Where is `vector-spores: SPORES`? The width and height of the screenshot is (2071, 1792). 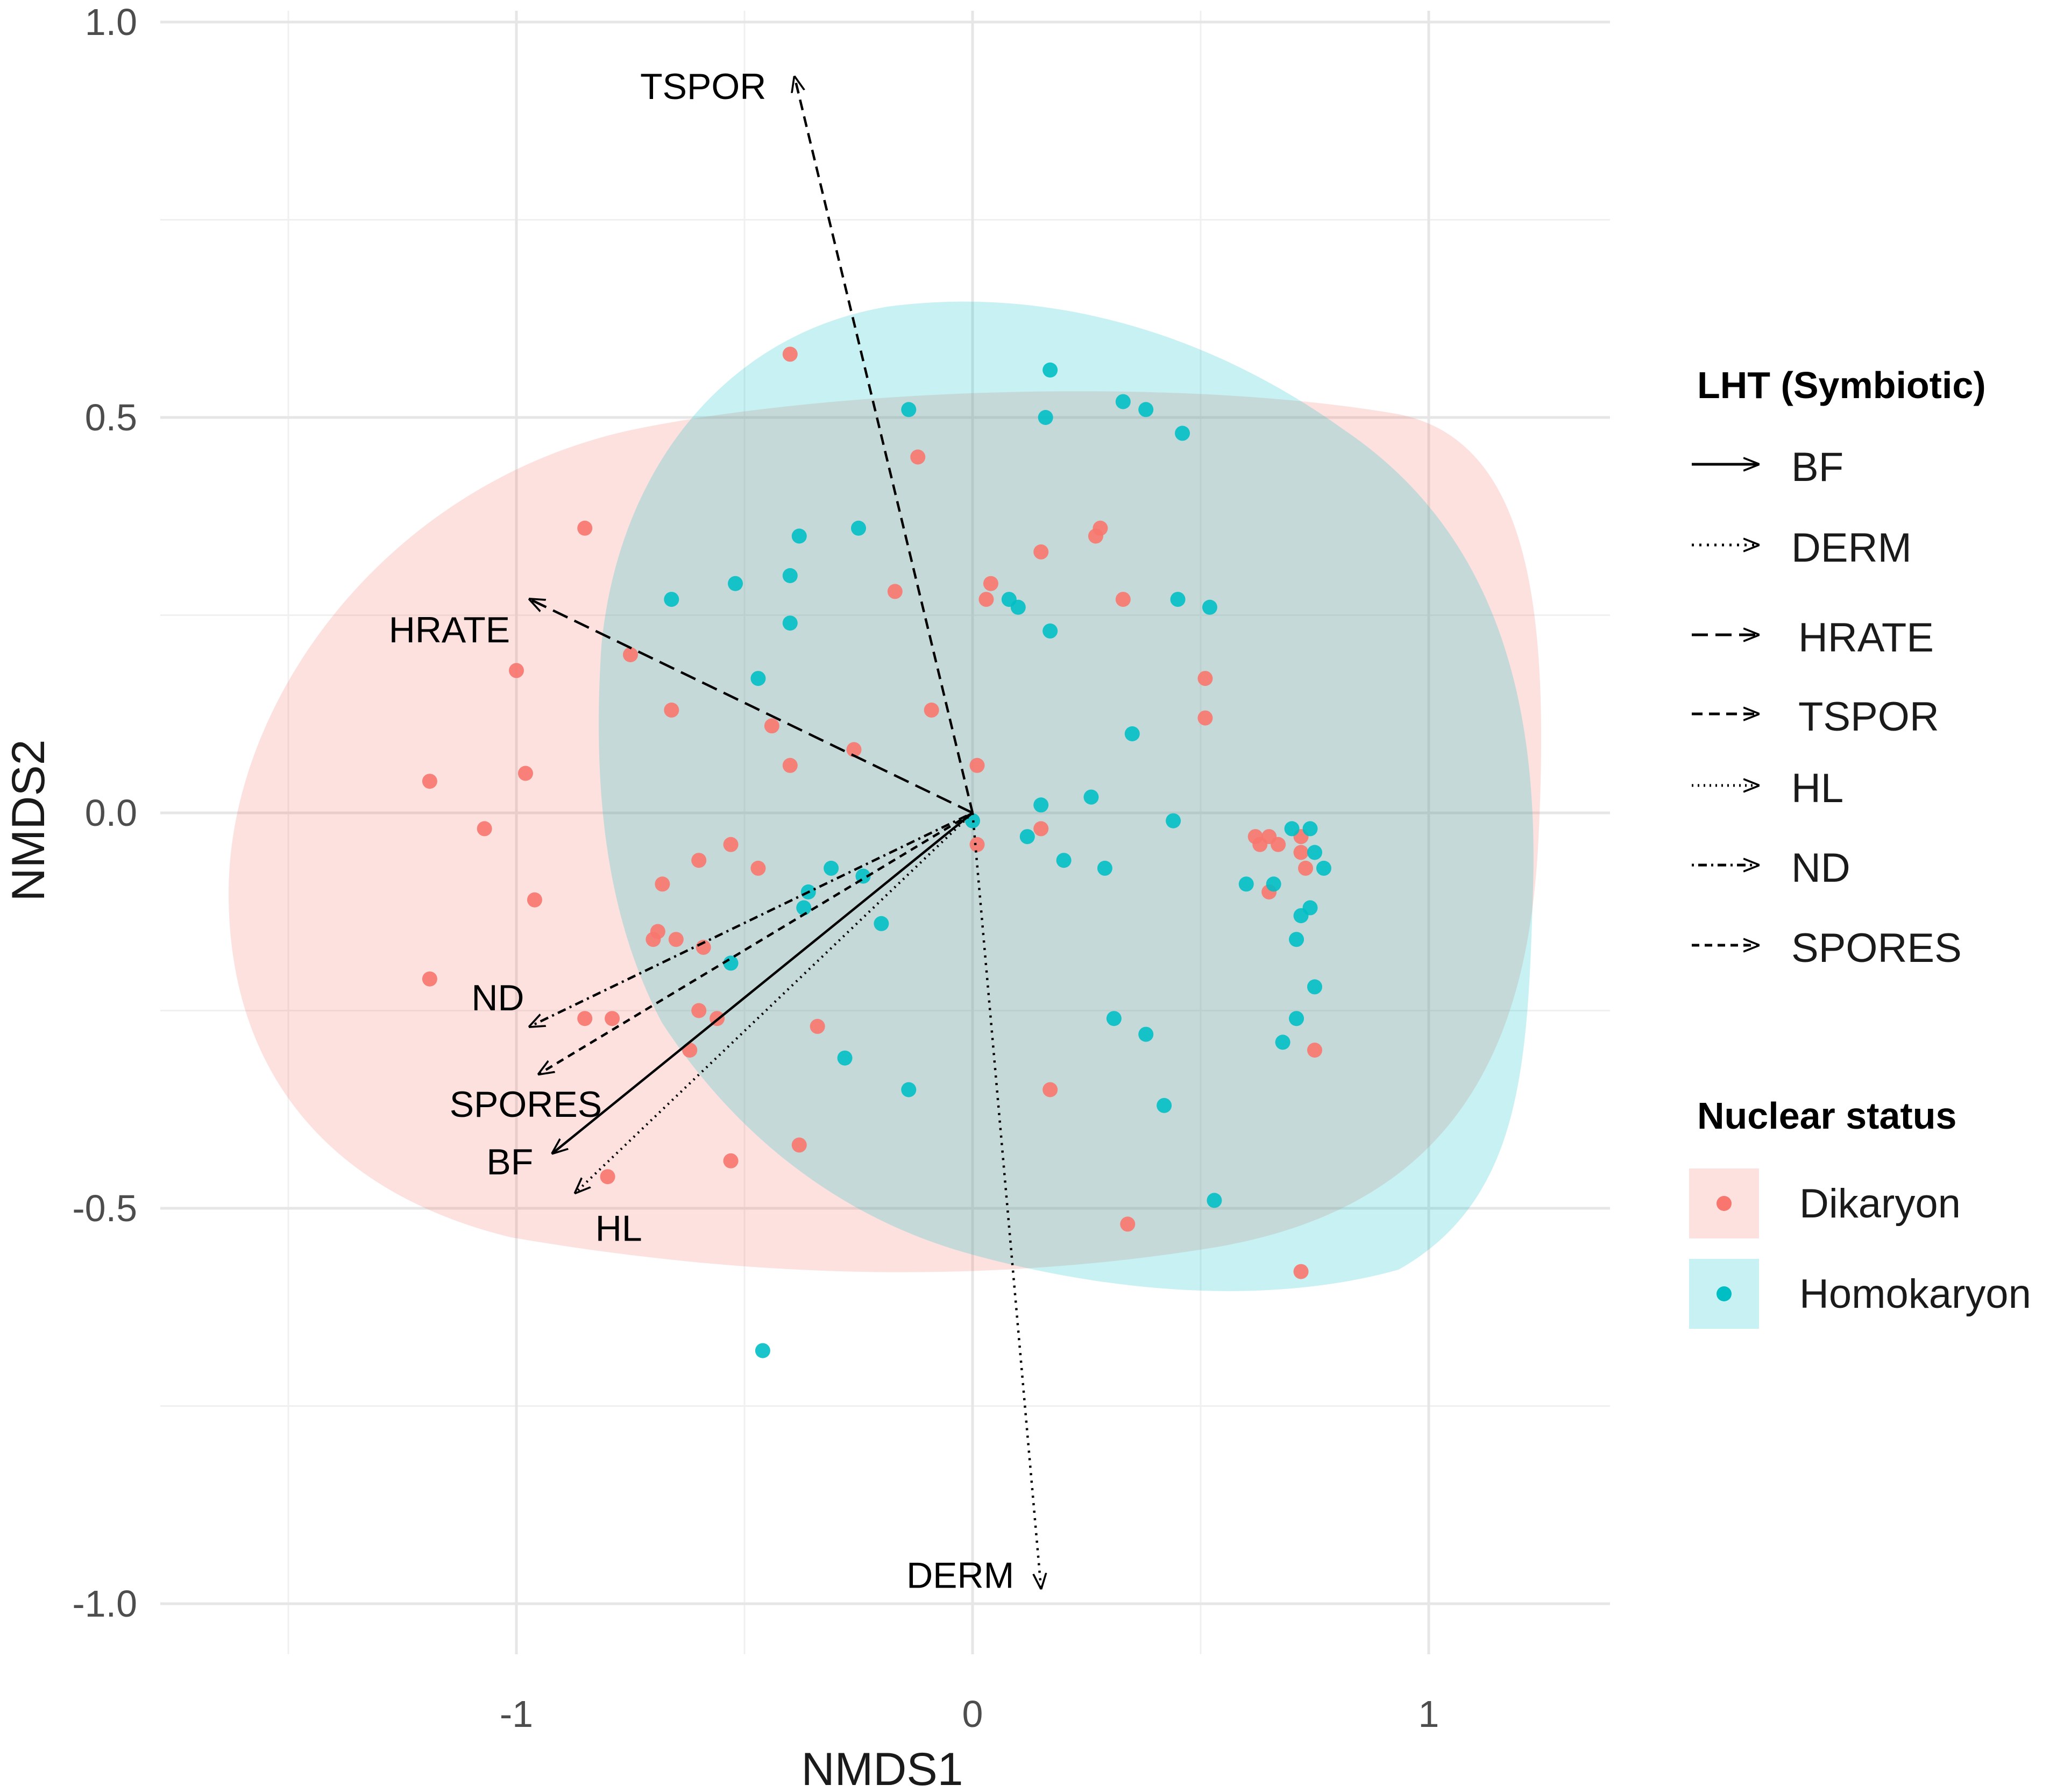 vector-spores: SPORES is located at coordinates (712, 968).